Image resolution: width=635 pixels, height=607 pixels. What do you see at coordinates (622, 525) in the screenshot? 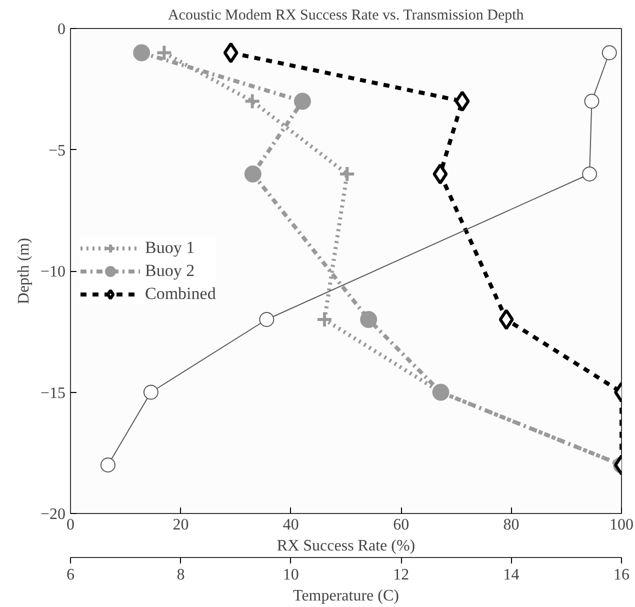
I see `x-tick-label: 100` at bounding box center [622, 525].